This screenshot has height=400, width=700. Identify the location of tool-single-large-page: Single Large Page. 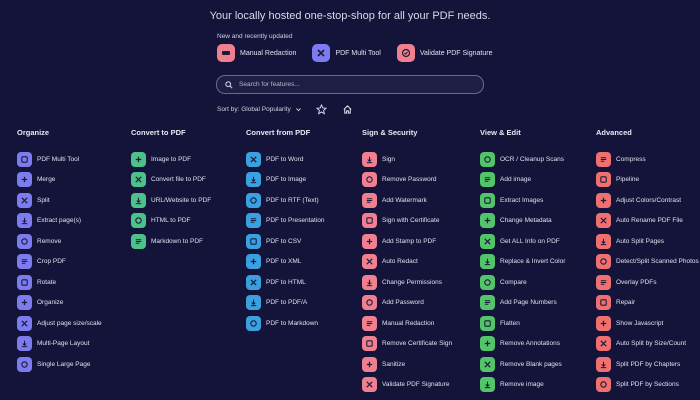
(59, 364).